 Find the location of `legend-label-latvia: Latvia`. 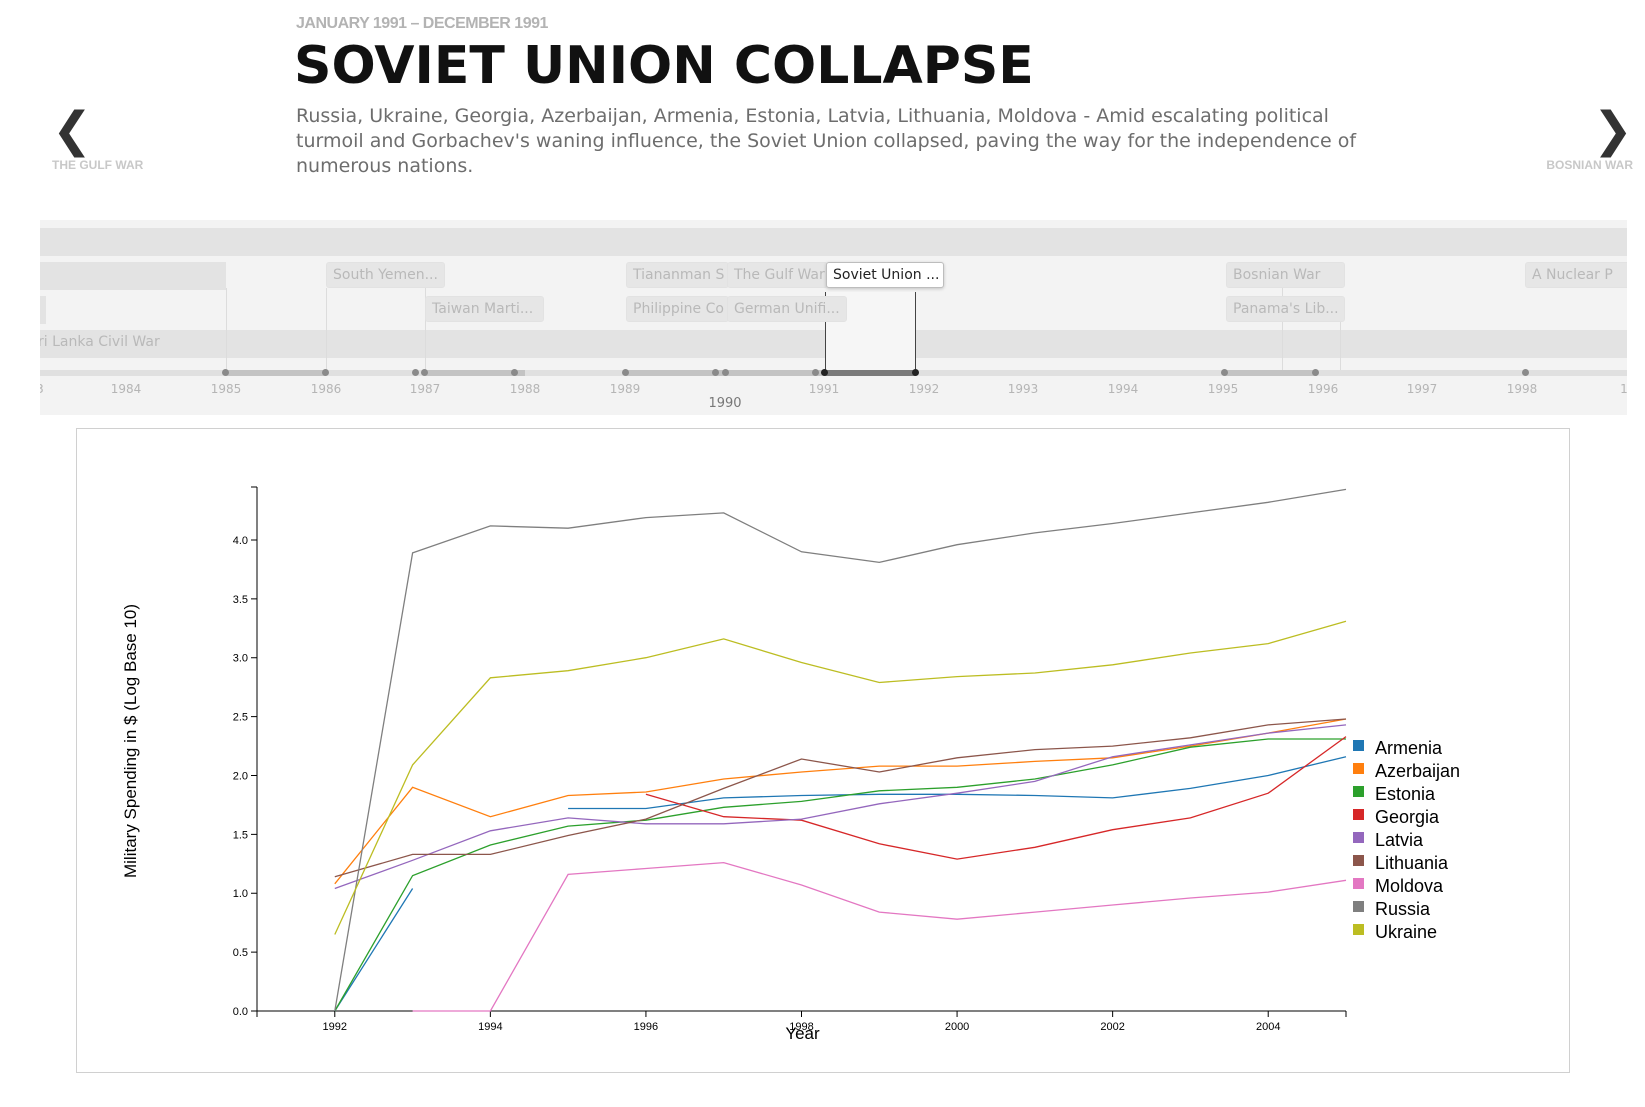

legend-label-latvia: Latvia is located at coordinates (1399, 840).